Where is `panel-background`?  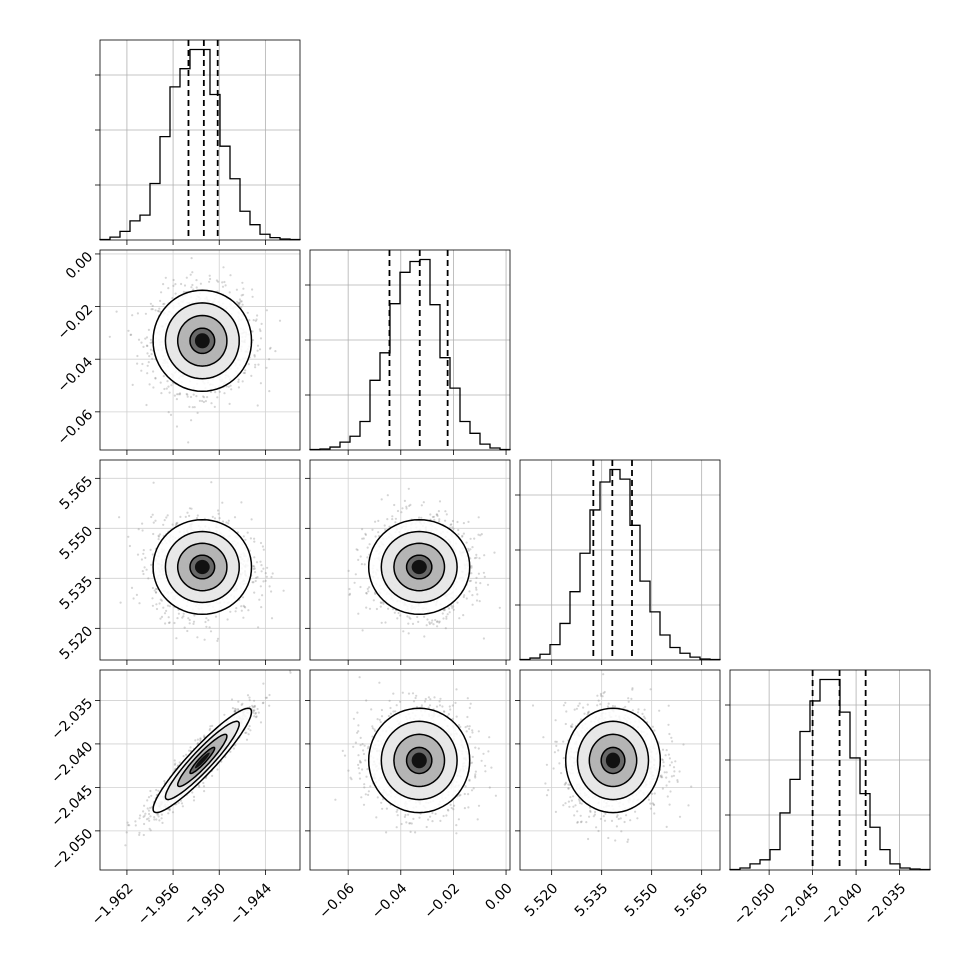 panel-background is located at coordinates (200, 140).